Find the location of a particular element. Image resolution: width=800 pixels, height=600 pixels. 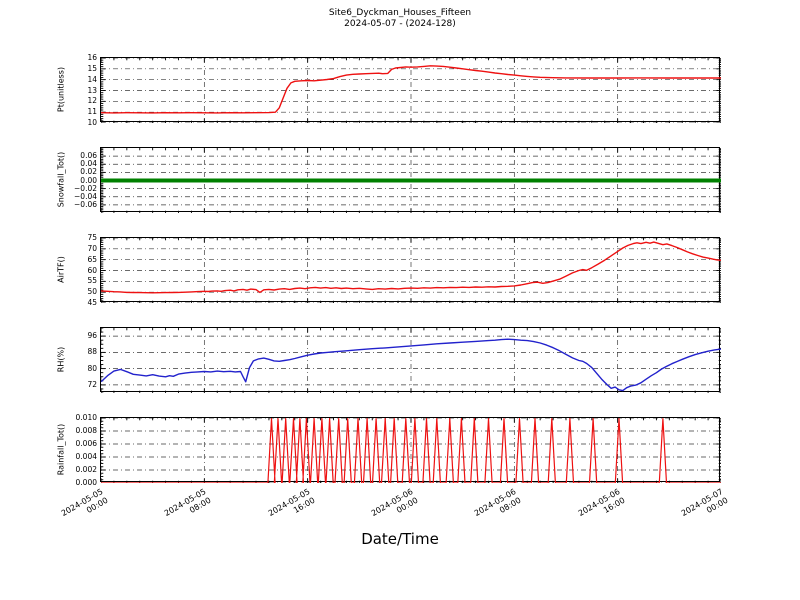

y-tick-label: 80 is located at coordinates (92, 368).